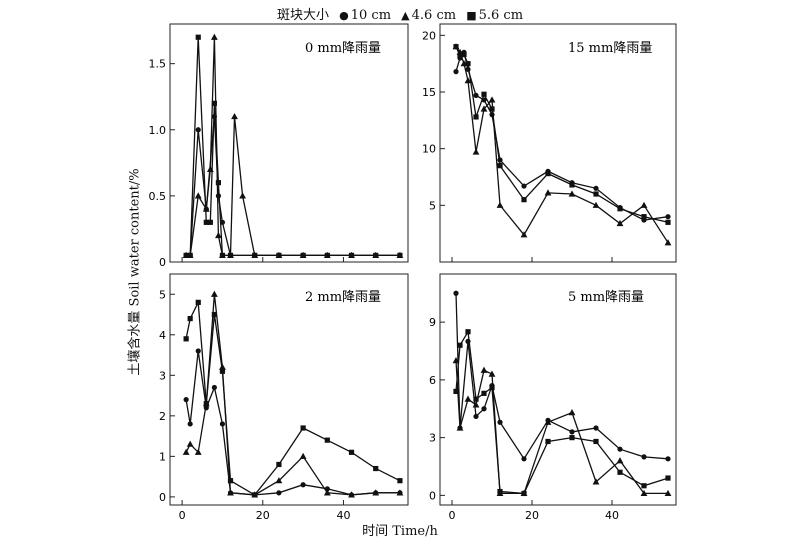  Describe the element at coordinates (432, 380) in the screenshot. I see `y-tick-label: 6` at that location.